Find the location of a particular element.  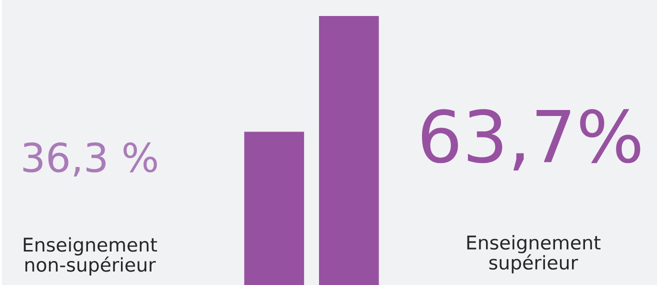

annotation: 63,7% is located at coordinates (531, 139).